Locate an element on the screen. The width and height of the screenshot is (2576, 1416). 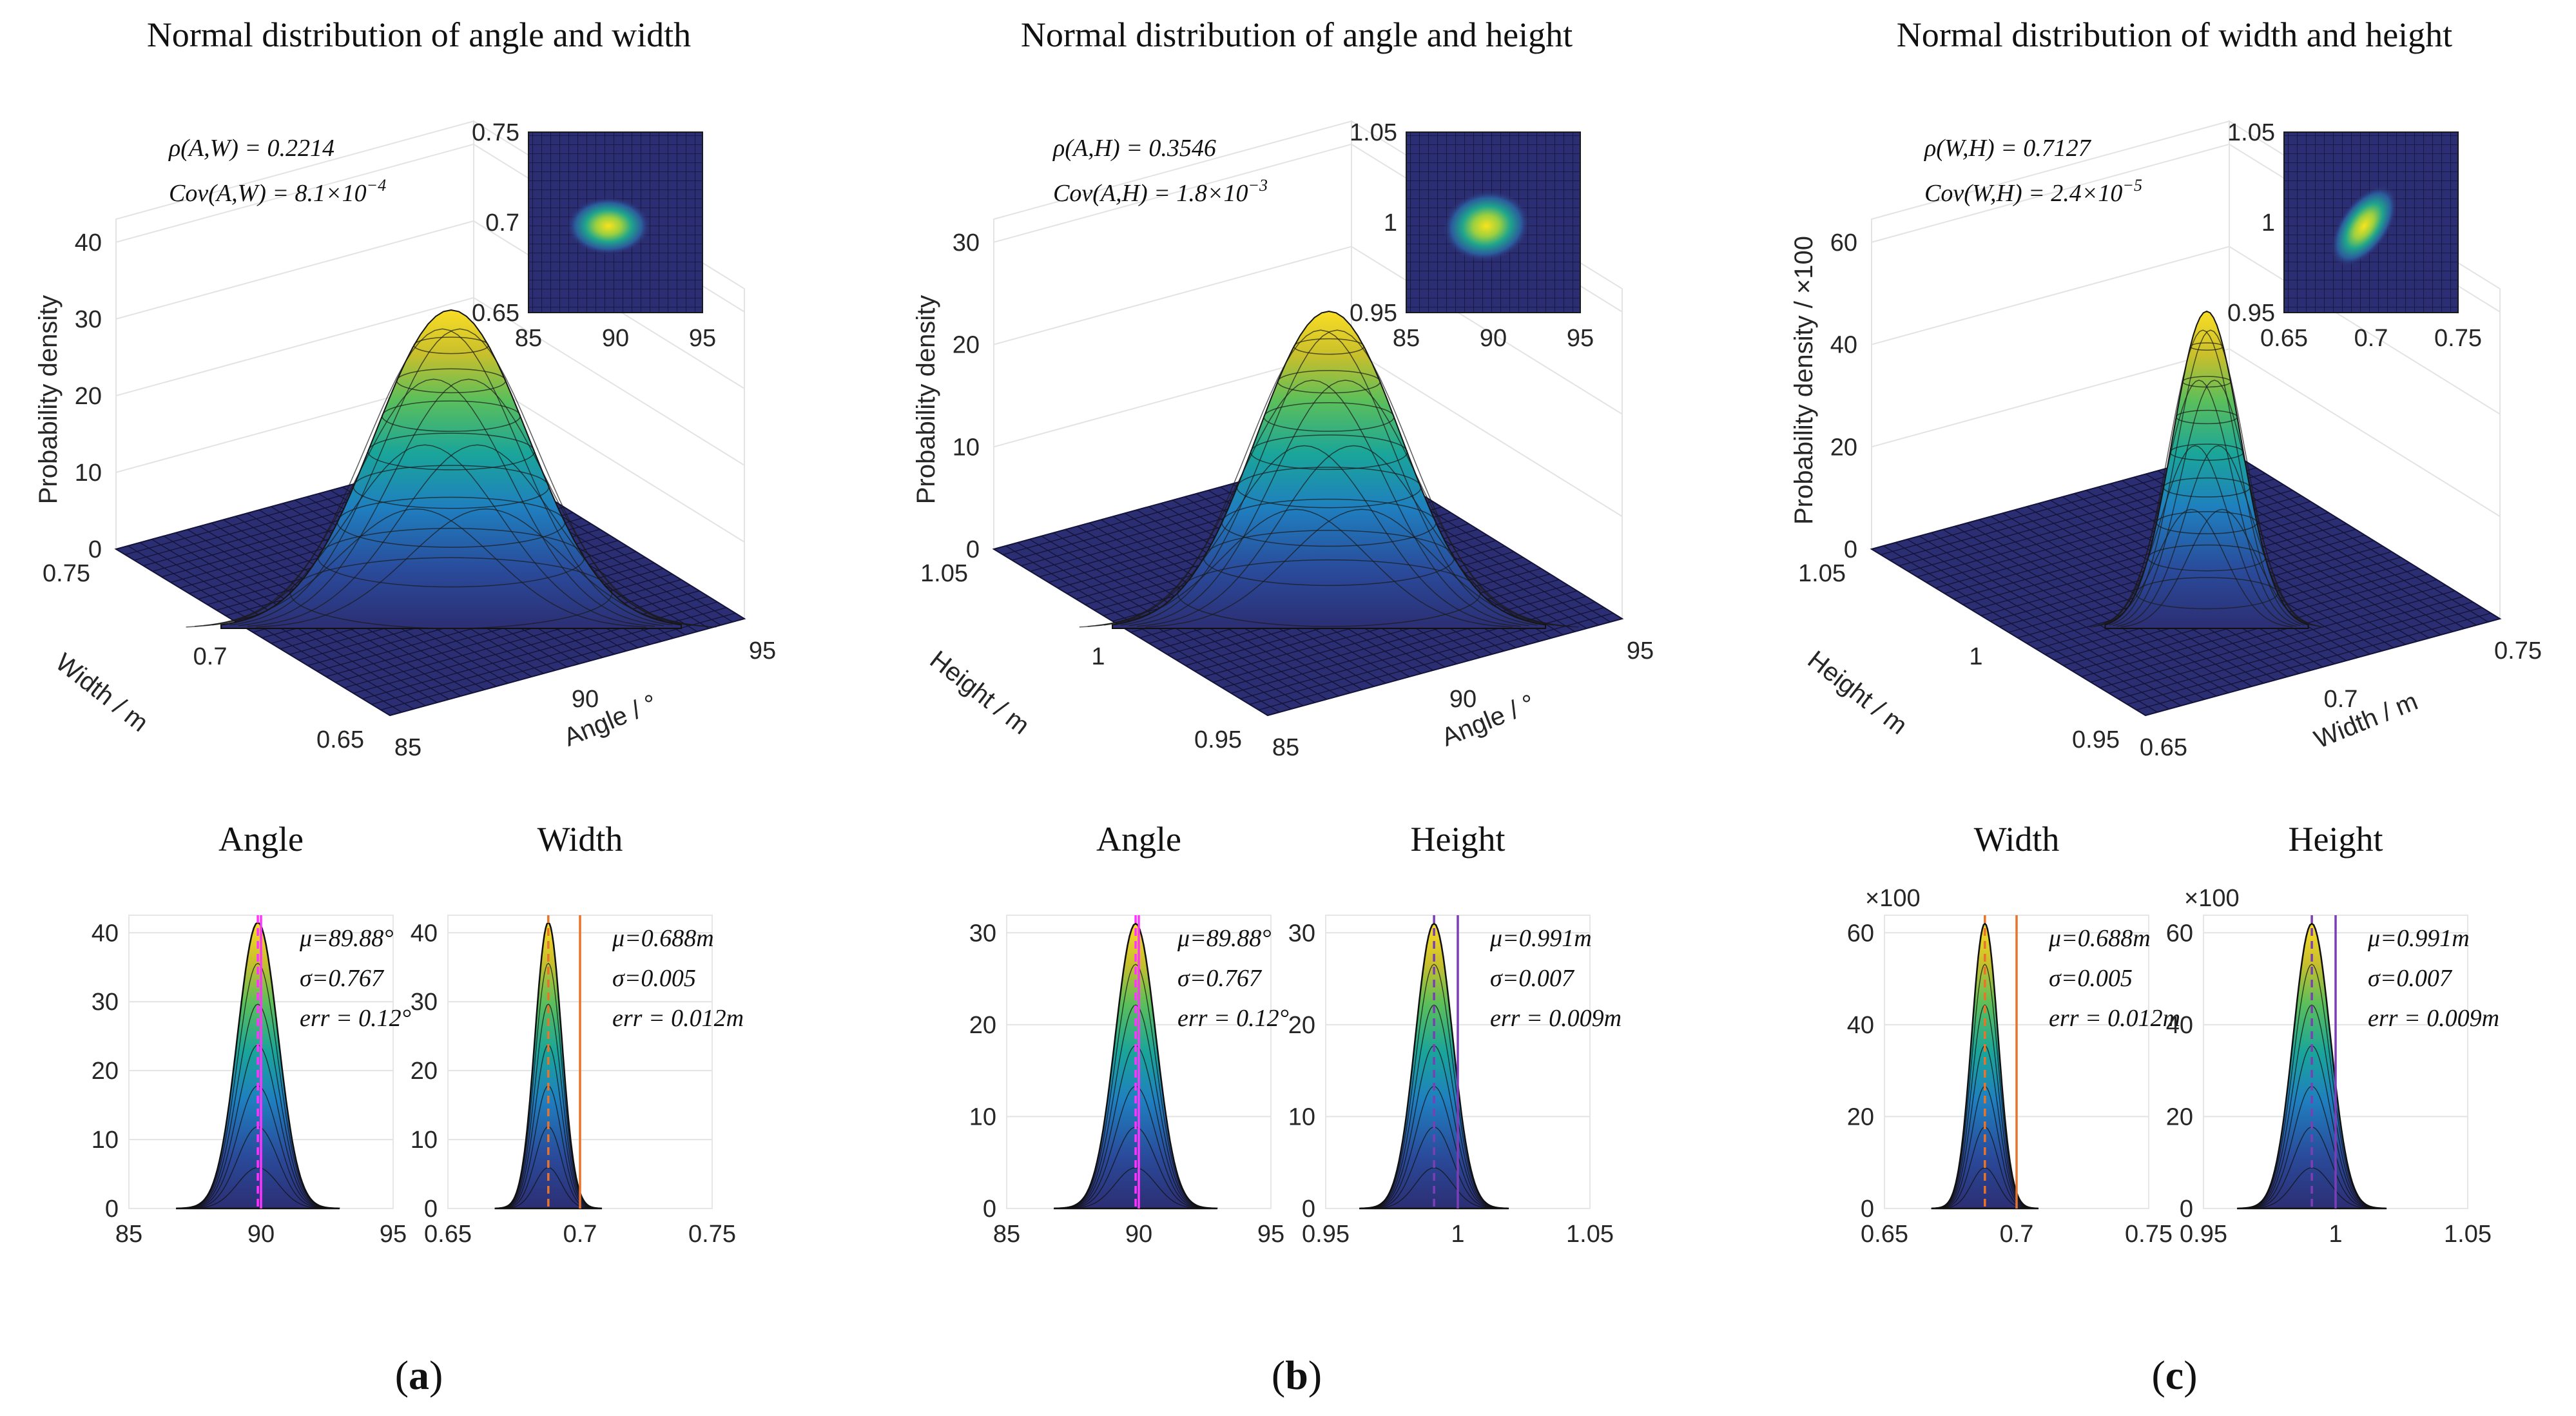
mu-annotation: μ=0.688m is located at coordinates (663, 938).